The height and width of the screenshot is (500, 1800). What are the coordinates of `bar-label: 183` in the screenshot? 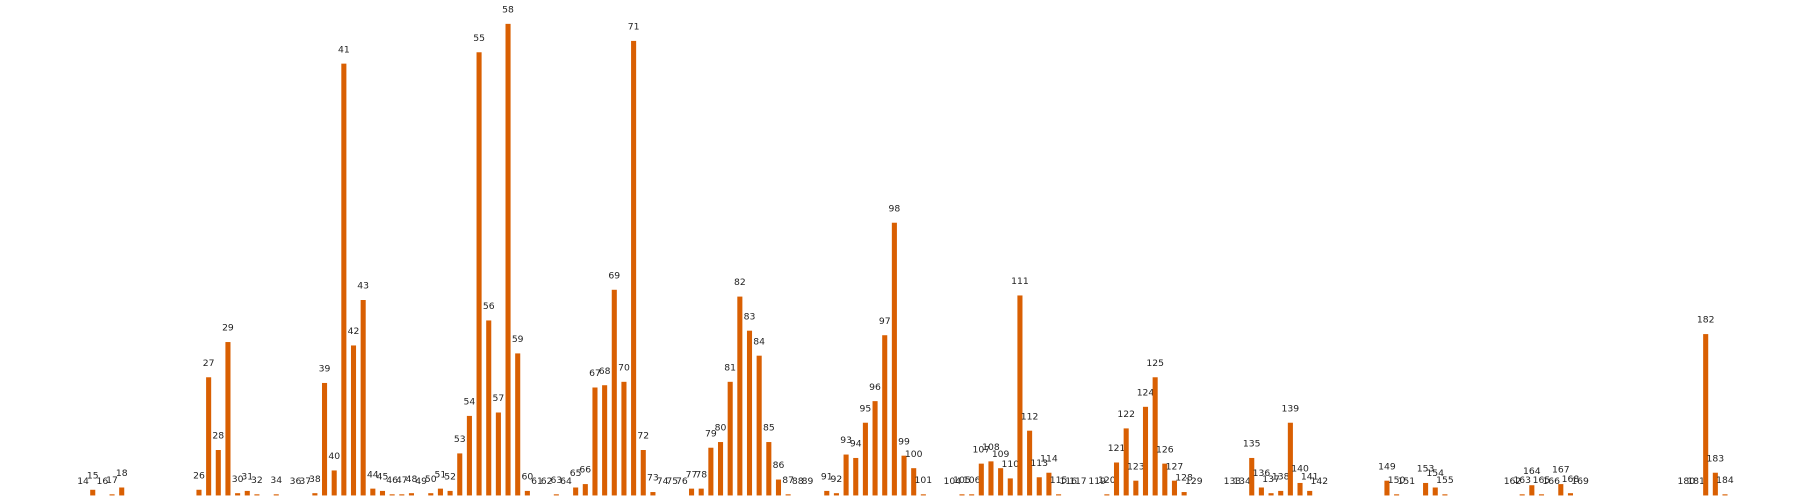 It's located at (1716, 458).